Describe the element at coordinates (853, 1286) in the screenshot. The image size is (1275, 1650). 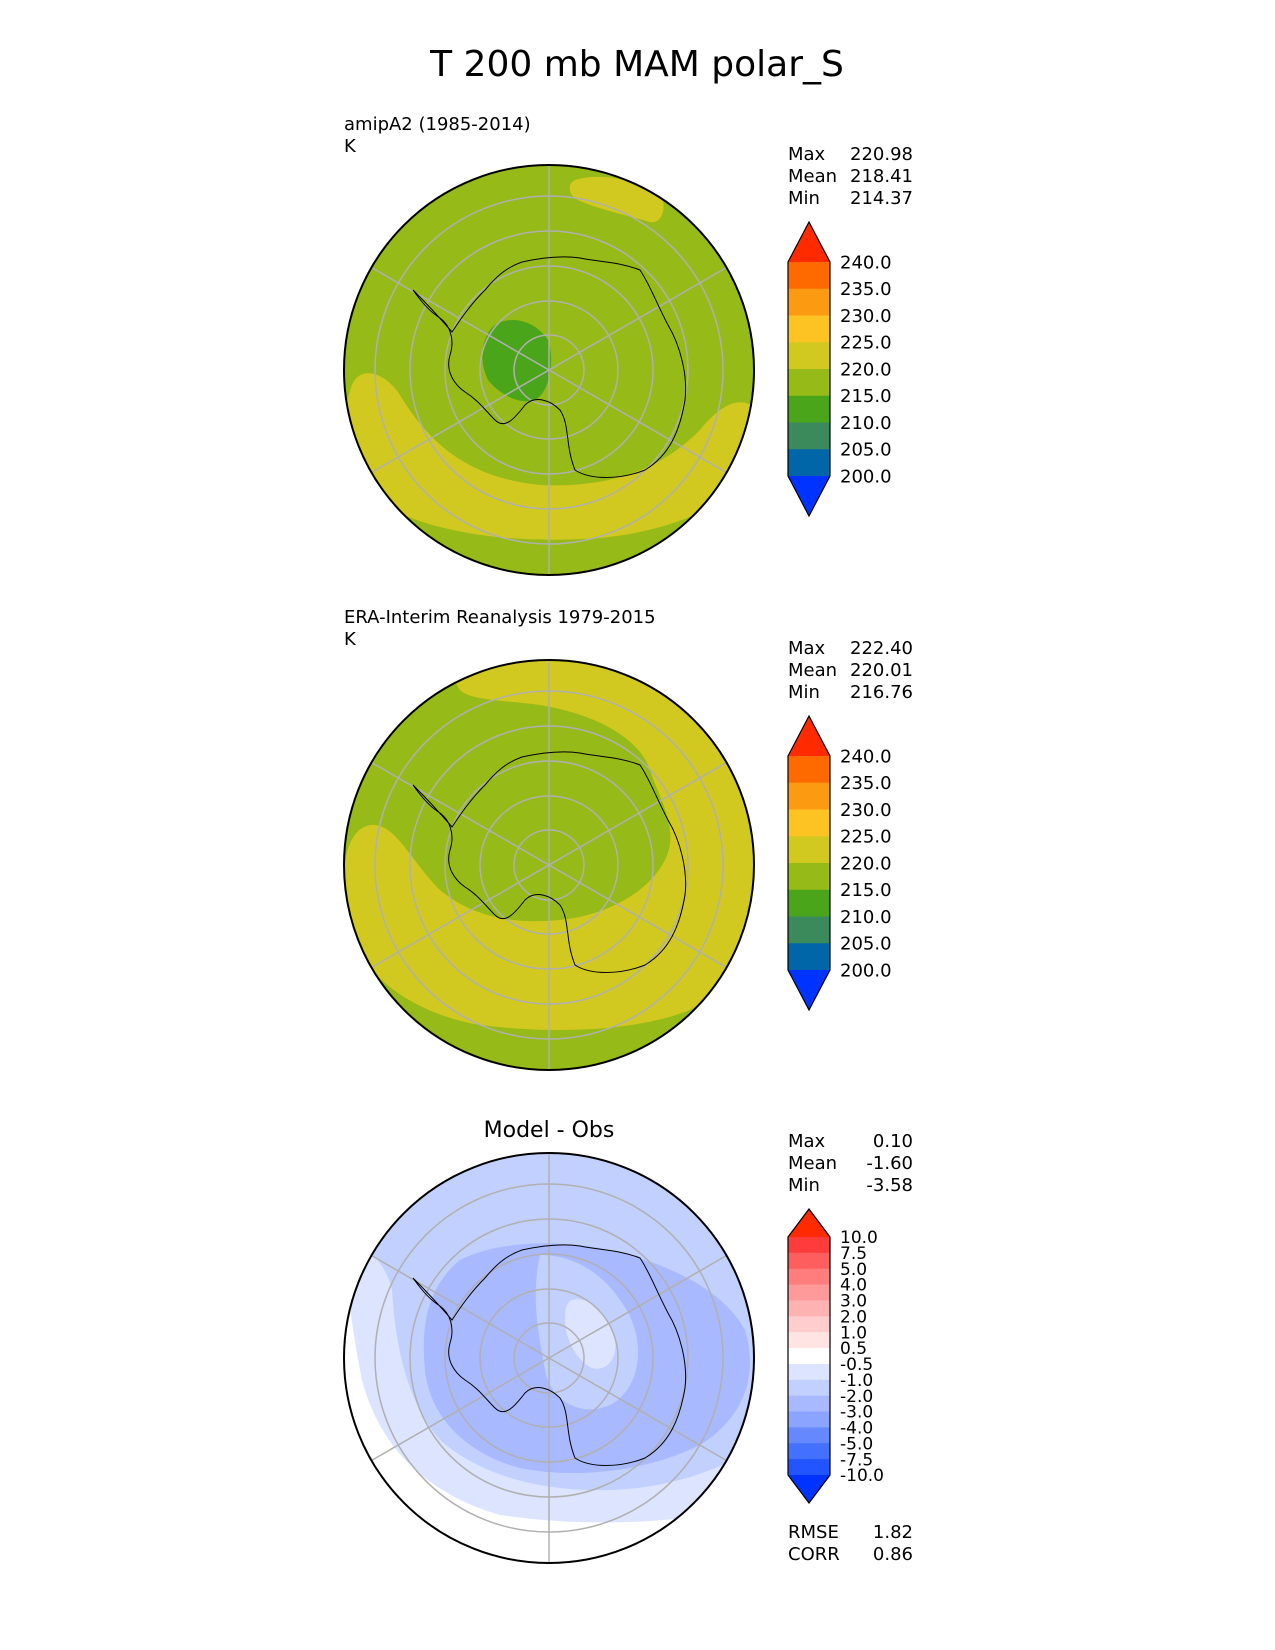
I see `colorbar-tick-label: 4.0` at that location.